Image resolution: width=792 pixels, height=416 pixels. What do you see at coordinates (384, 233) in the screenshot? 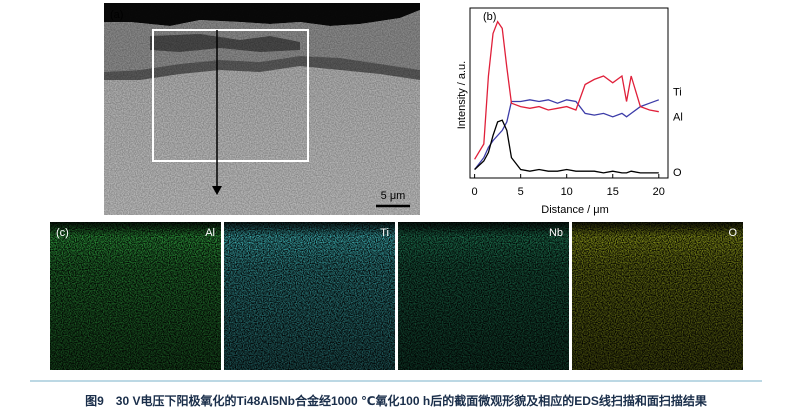
I see `element-label: Ti` at bounding box center [384, 233].